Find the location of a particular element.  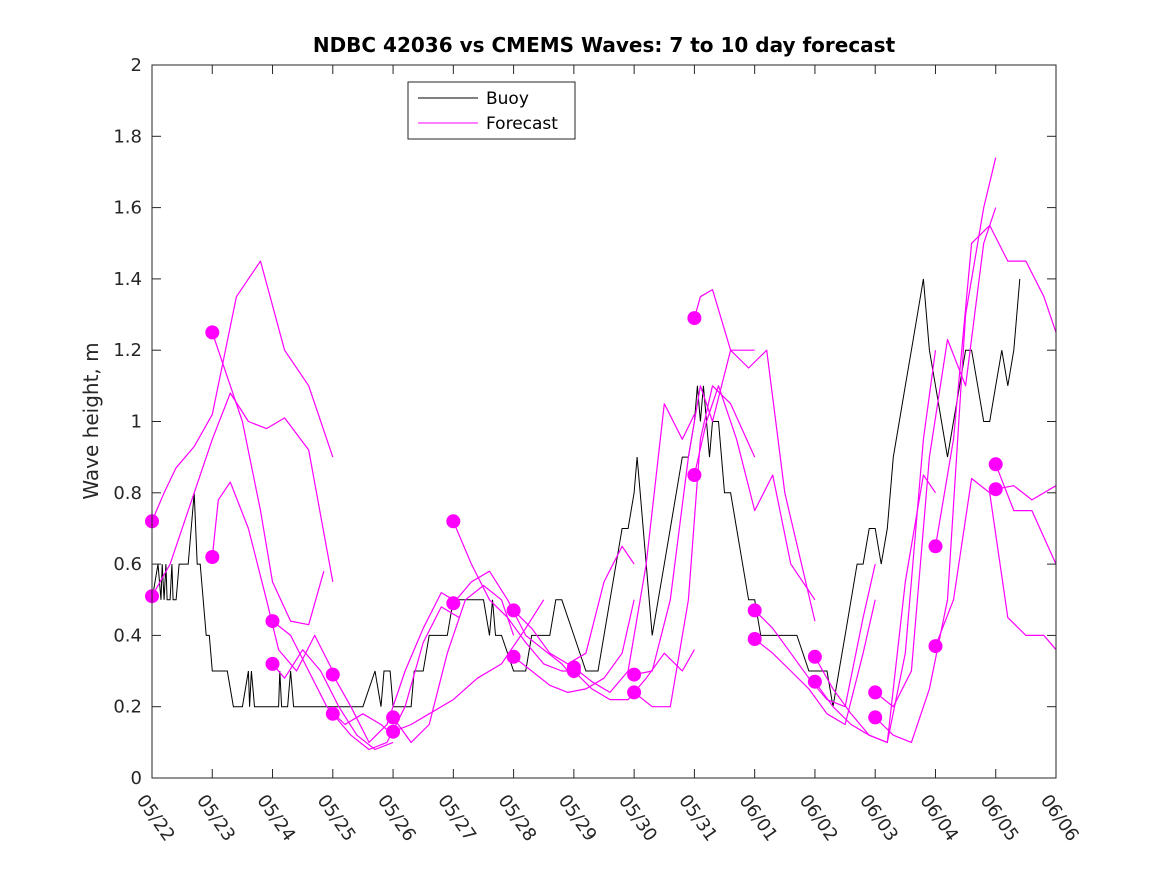

legend-box is located at coordinates (491, 110).